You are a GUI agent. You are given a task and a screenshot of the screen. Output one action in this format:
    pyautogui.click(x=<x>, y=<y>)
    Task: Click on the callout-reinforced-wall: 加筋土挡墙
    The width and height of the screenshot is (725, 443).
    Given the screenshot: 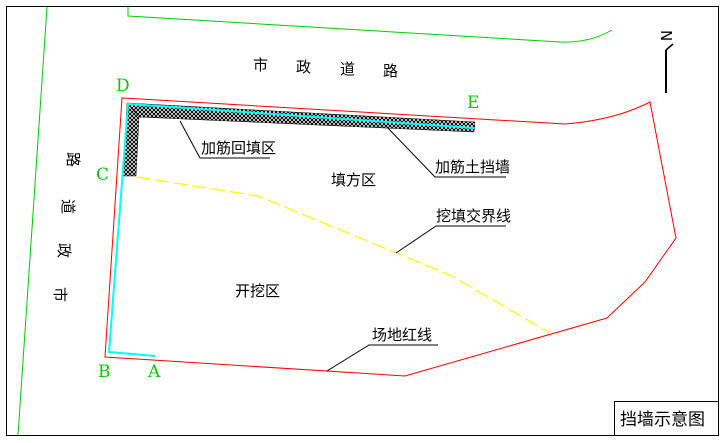 What is the action you would take?
    pyautogui.click(x=447, y=151)
    